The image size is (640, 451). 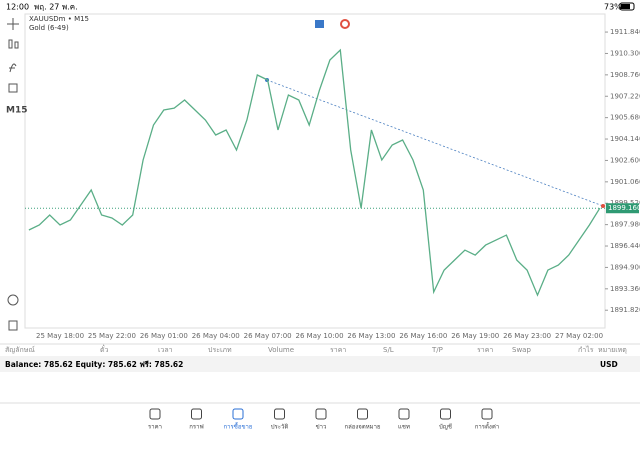 I want to click on description: Gold (6-49), so click(x=49, y=28).